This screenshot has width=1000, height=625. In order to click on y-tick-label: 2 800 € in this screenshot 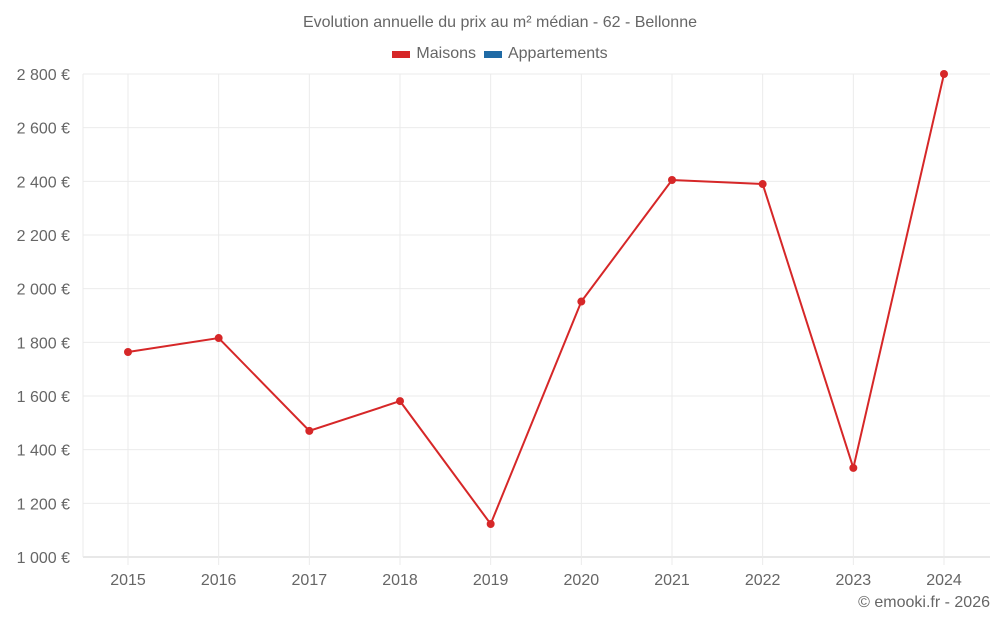, I will do `click(43, 75)`.